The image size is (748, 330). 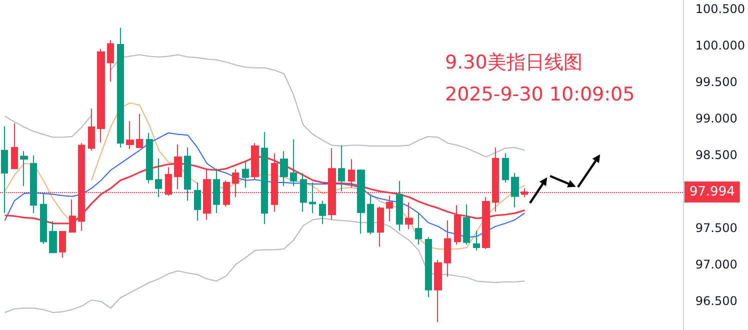 What do you see at coordinates (720, 9) in the screenshot?
I see `y-tick-label: 100.500` at bounding box center [720, 9].